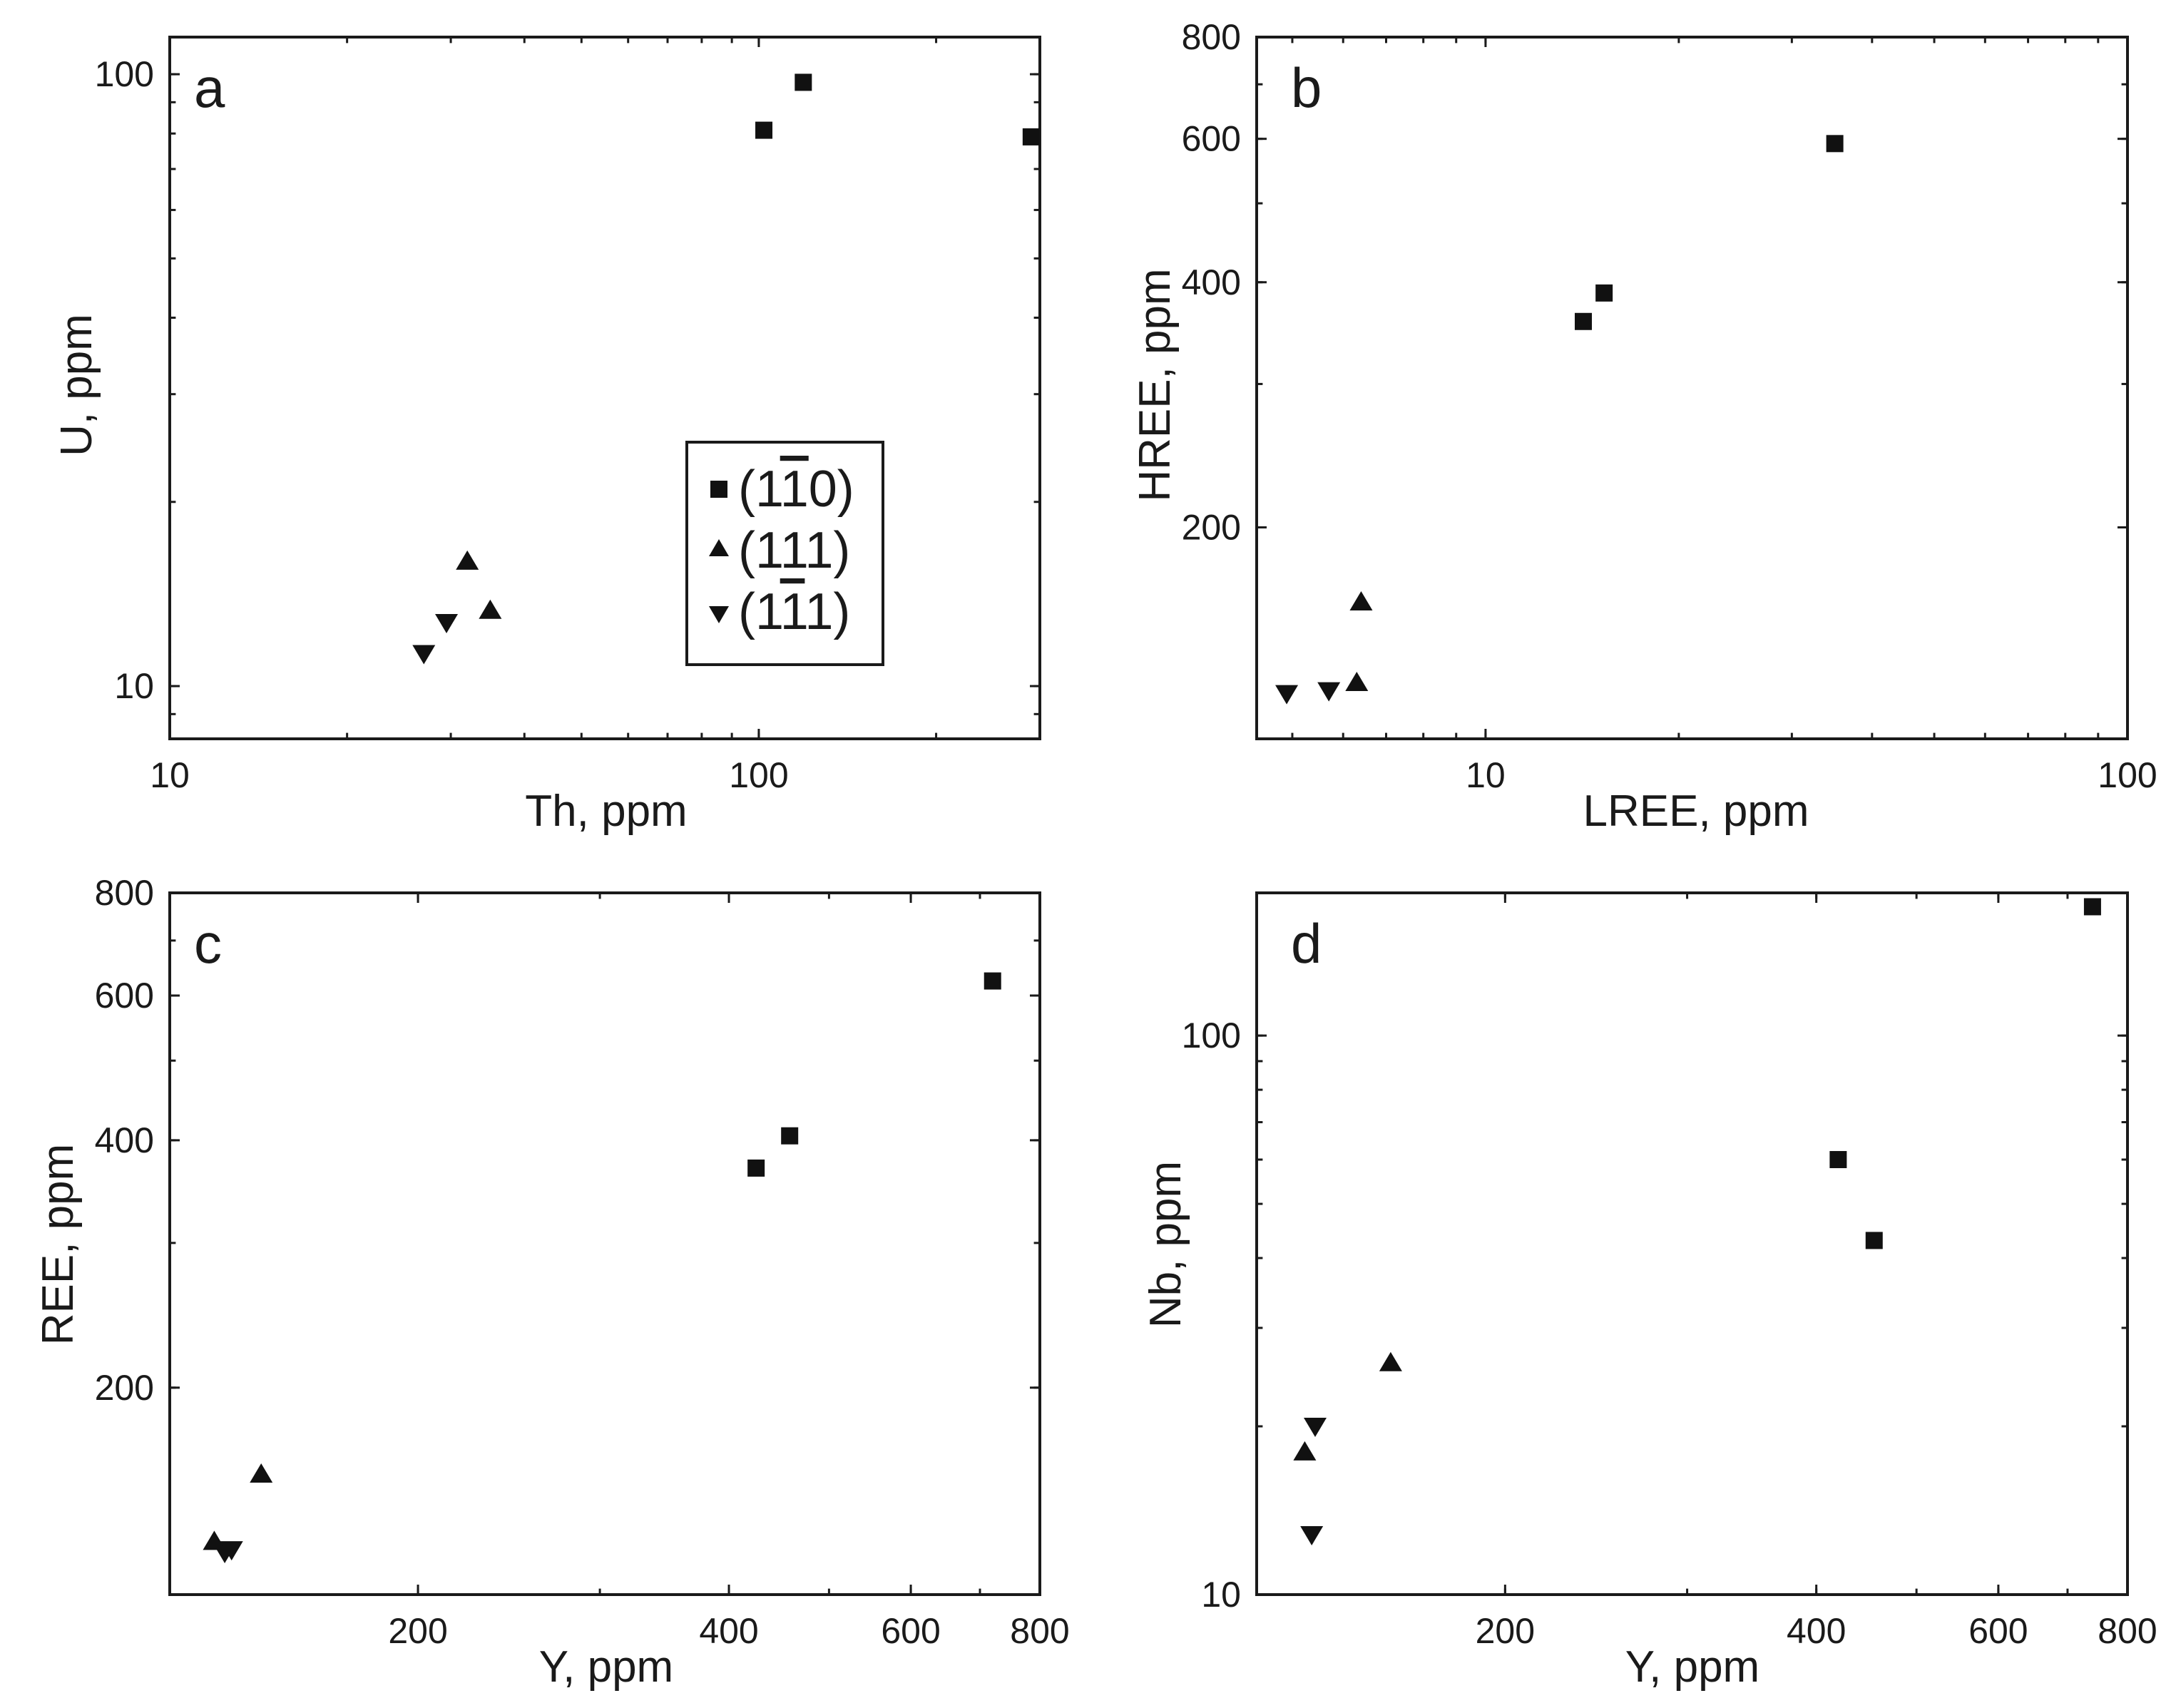  What do you see at coordinates (1450, 1302) in the screenshot?
I see `panel-d: d Y, ppm Nb, ppm` at bounding box center [1450, 1302].